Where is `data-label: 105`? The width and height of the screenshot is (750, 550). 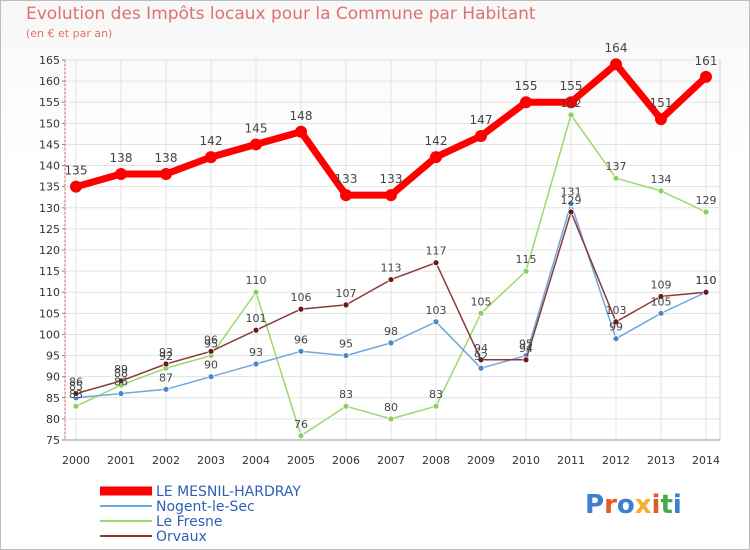
data-label: 105 is located at coordinates (481, 301).